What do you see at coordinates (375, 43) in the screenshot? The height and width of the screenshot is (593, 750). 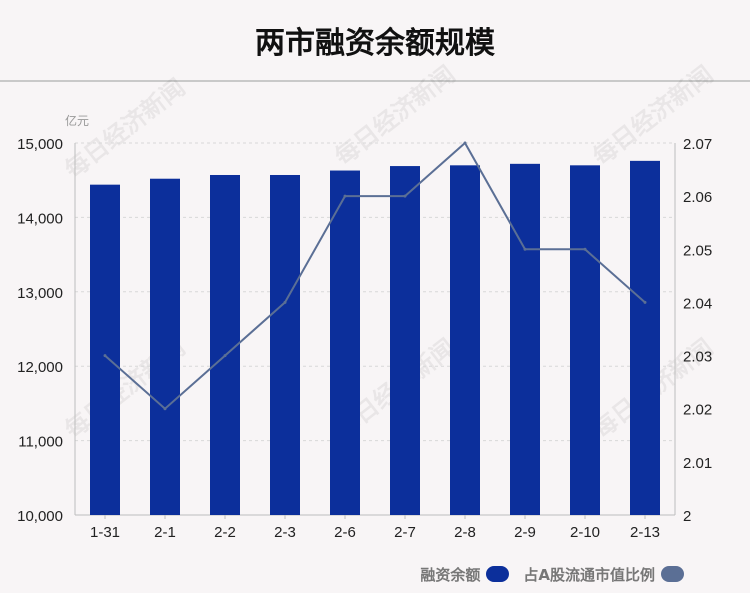 I see `chart-title: 两市融资余额规模` at bounding box center [375, 43].